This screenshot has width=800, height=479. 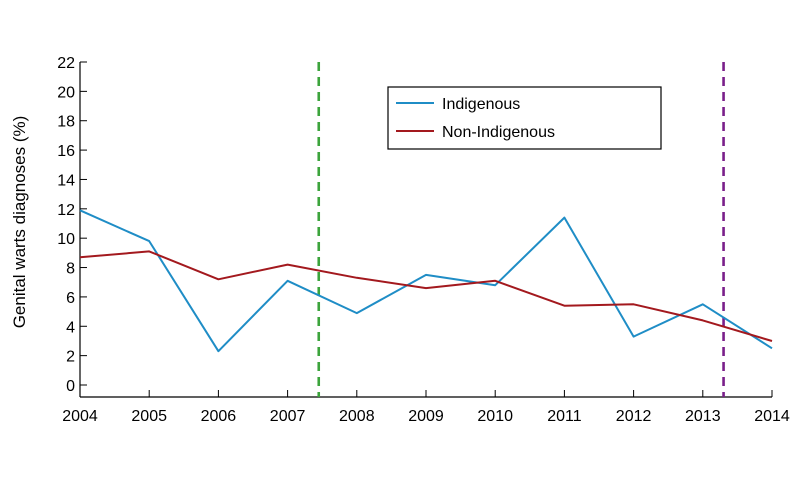 What do you see at coordinates (288, 416) in the screenshot?
I see `x-tick-label: 2007` at bounding box center [288, 416].